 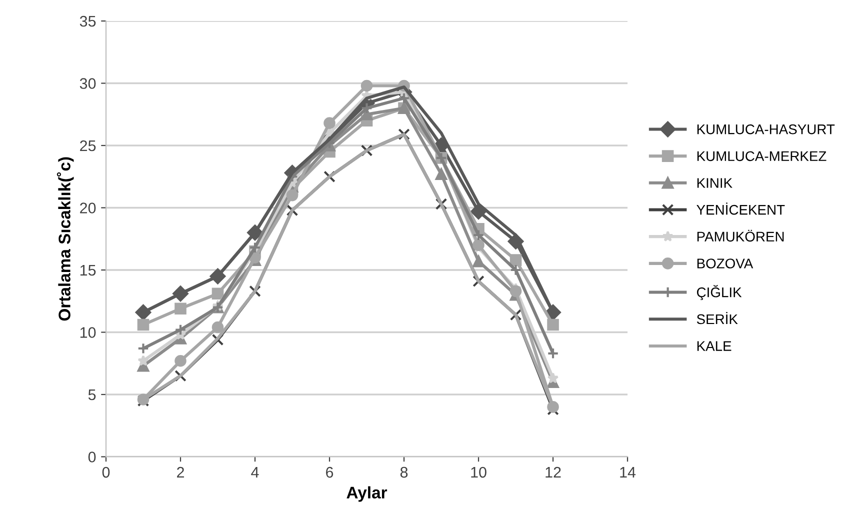 I want to click on x-tick-label: 4, so click(x=255, y=472).